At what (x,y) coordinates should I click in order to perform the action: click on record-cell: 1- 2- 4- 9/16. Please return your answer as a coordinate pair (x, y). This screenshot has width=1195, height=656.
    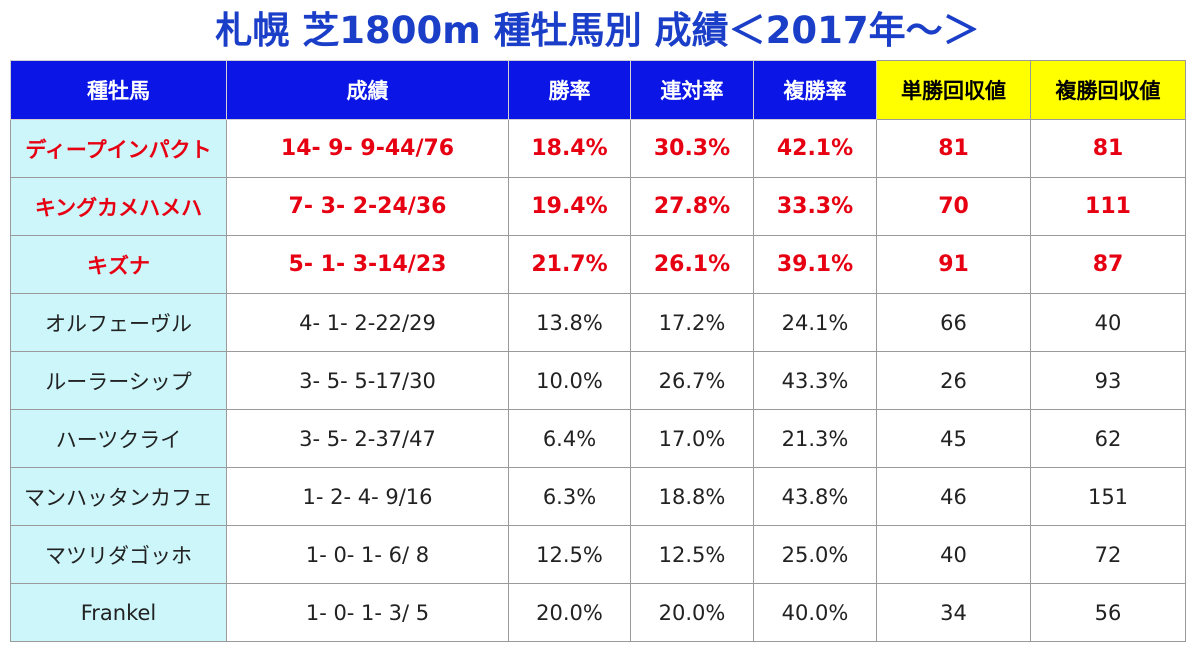
    Looking at the image, I should click on (367, 496).